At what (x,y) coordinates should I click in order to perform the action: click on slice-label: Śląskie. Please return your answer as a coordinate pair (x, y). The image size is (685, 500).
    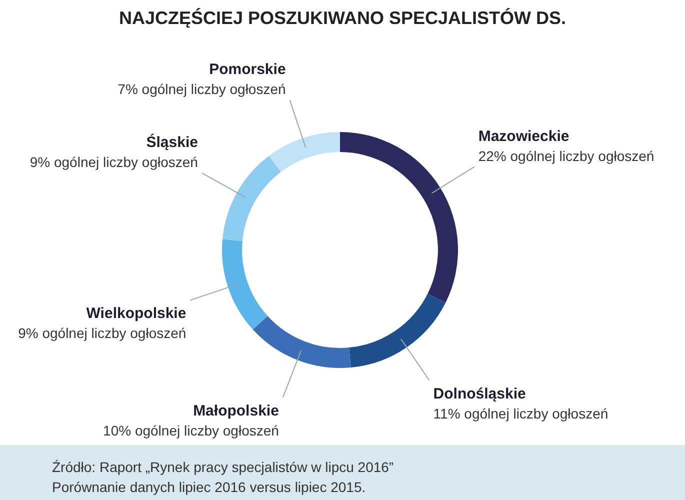
    Looking at the image, I should click on (172, 142).